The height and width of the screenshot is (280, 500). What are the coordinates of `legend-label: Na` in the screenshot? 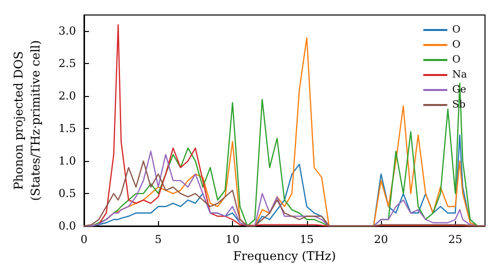 It's located at (460, 75).